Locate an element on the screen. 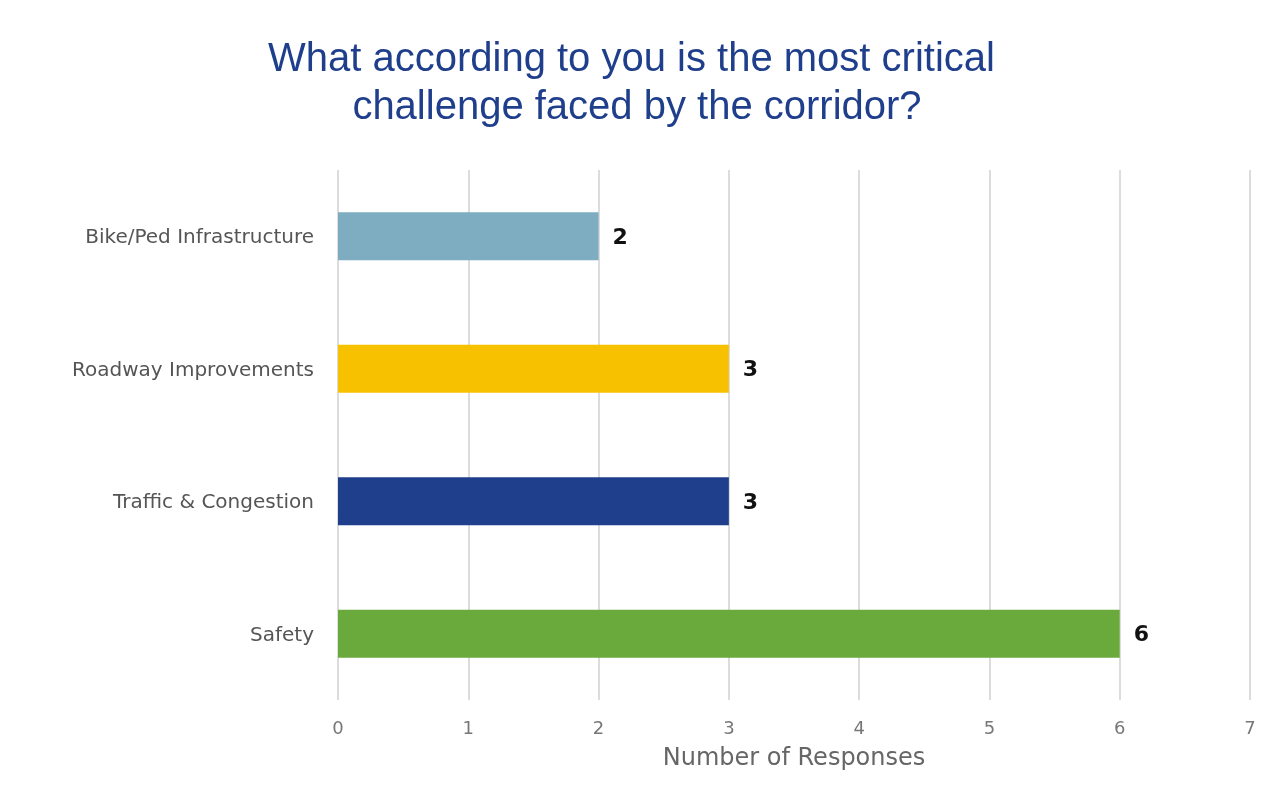  data-label: 2 is located at coordinates (620, 236).